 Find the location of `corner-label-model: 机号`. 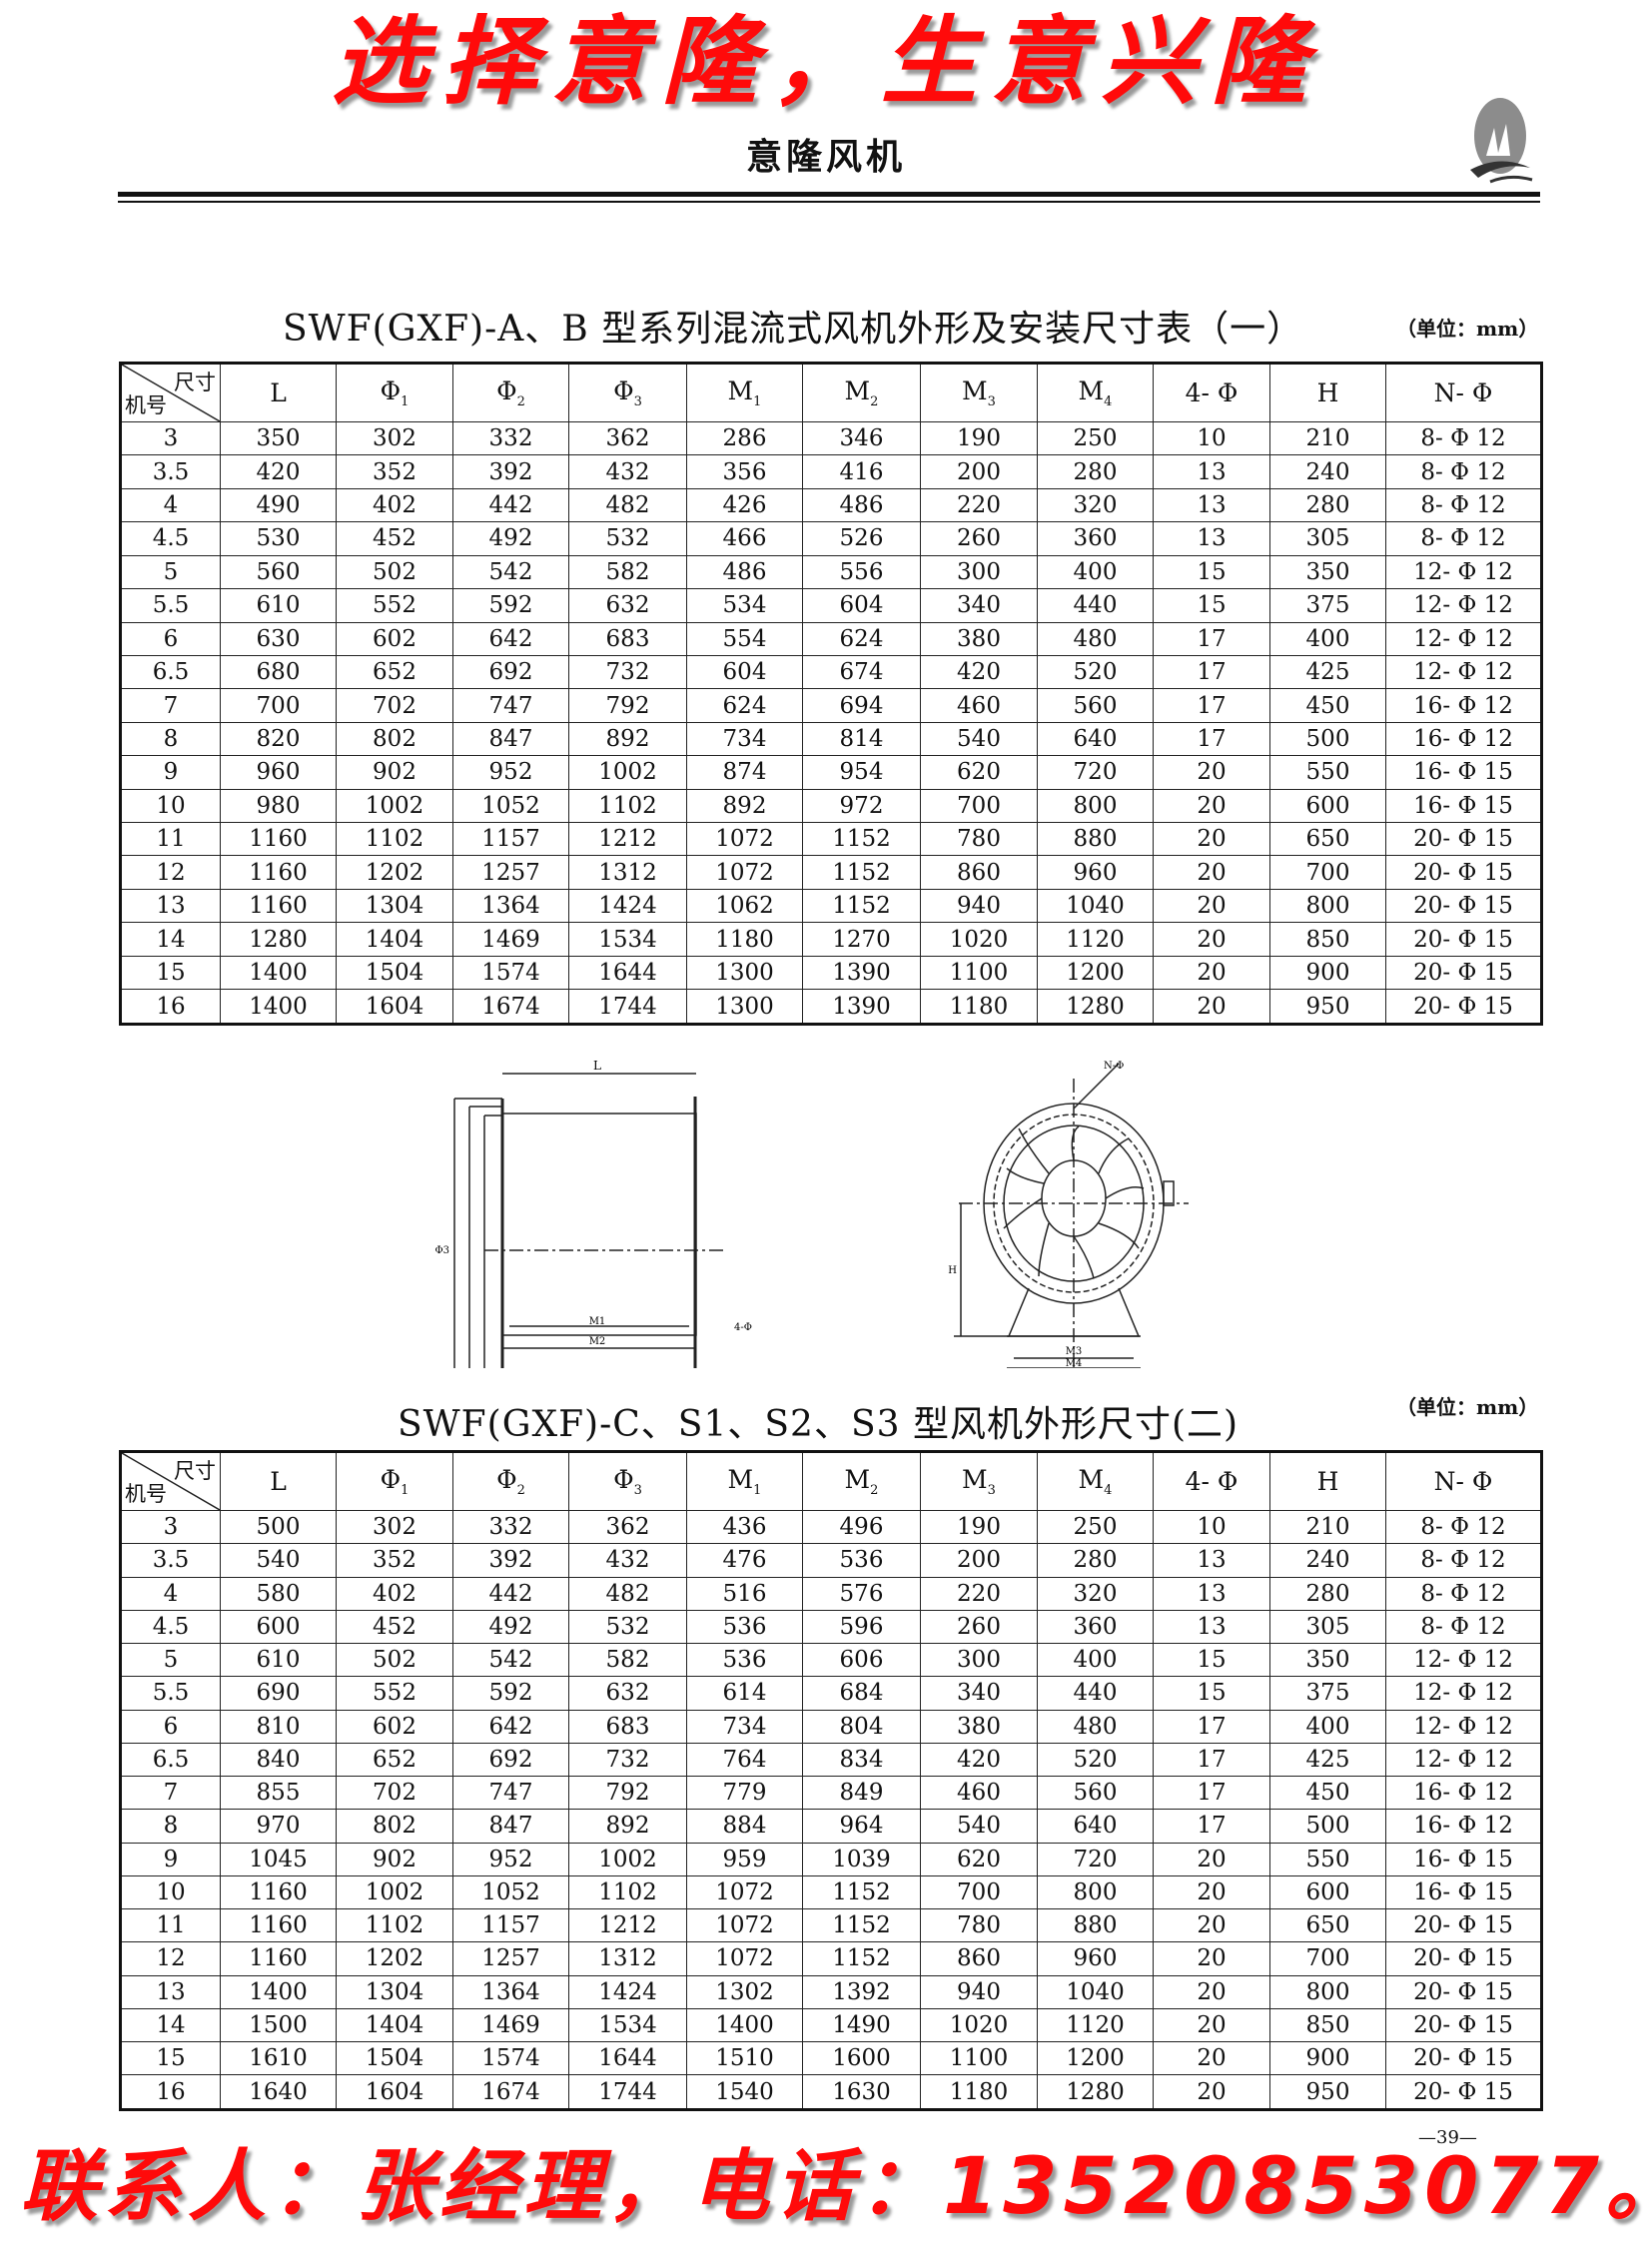

corner-label-model: 机号 is located at coordinates (146, 1494).